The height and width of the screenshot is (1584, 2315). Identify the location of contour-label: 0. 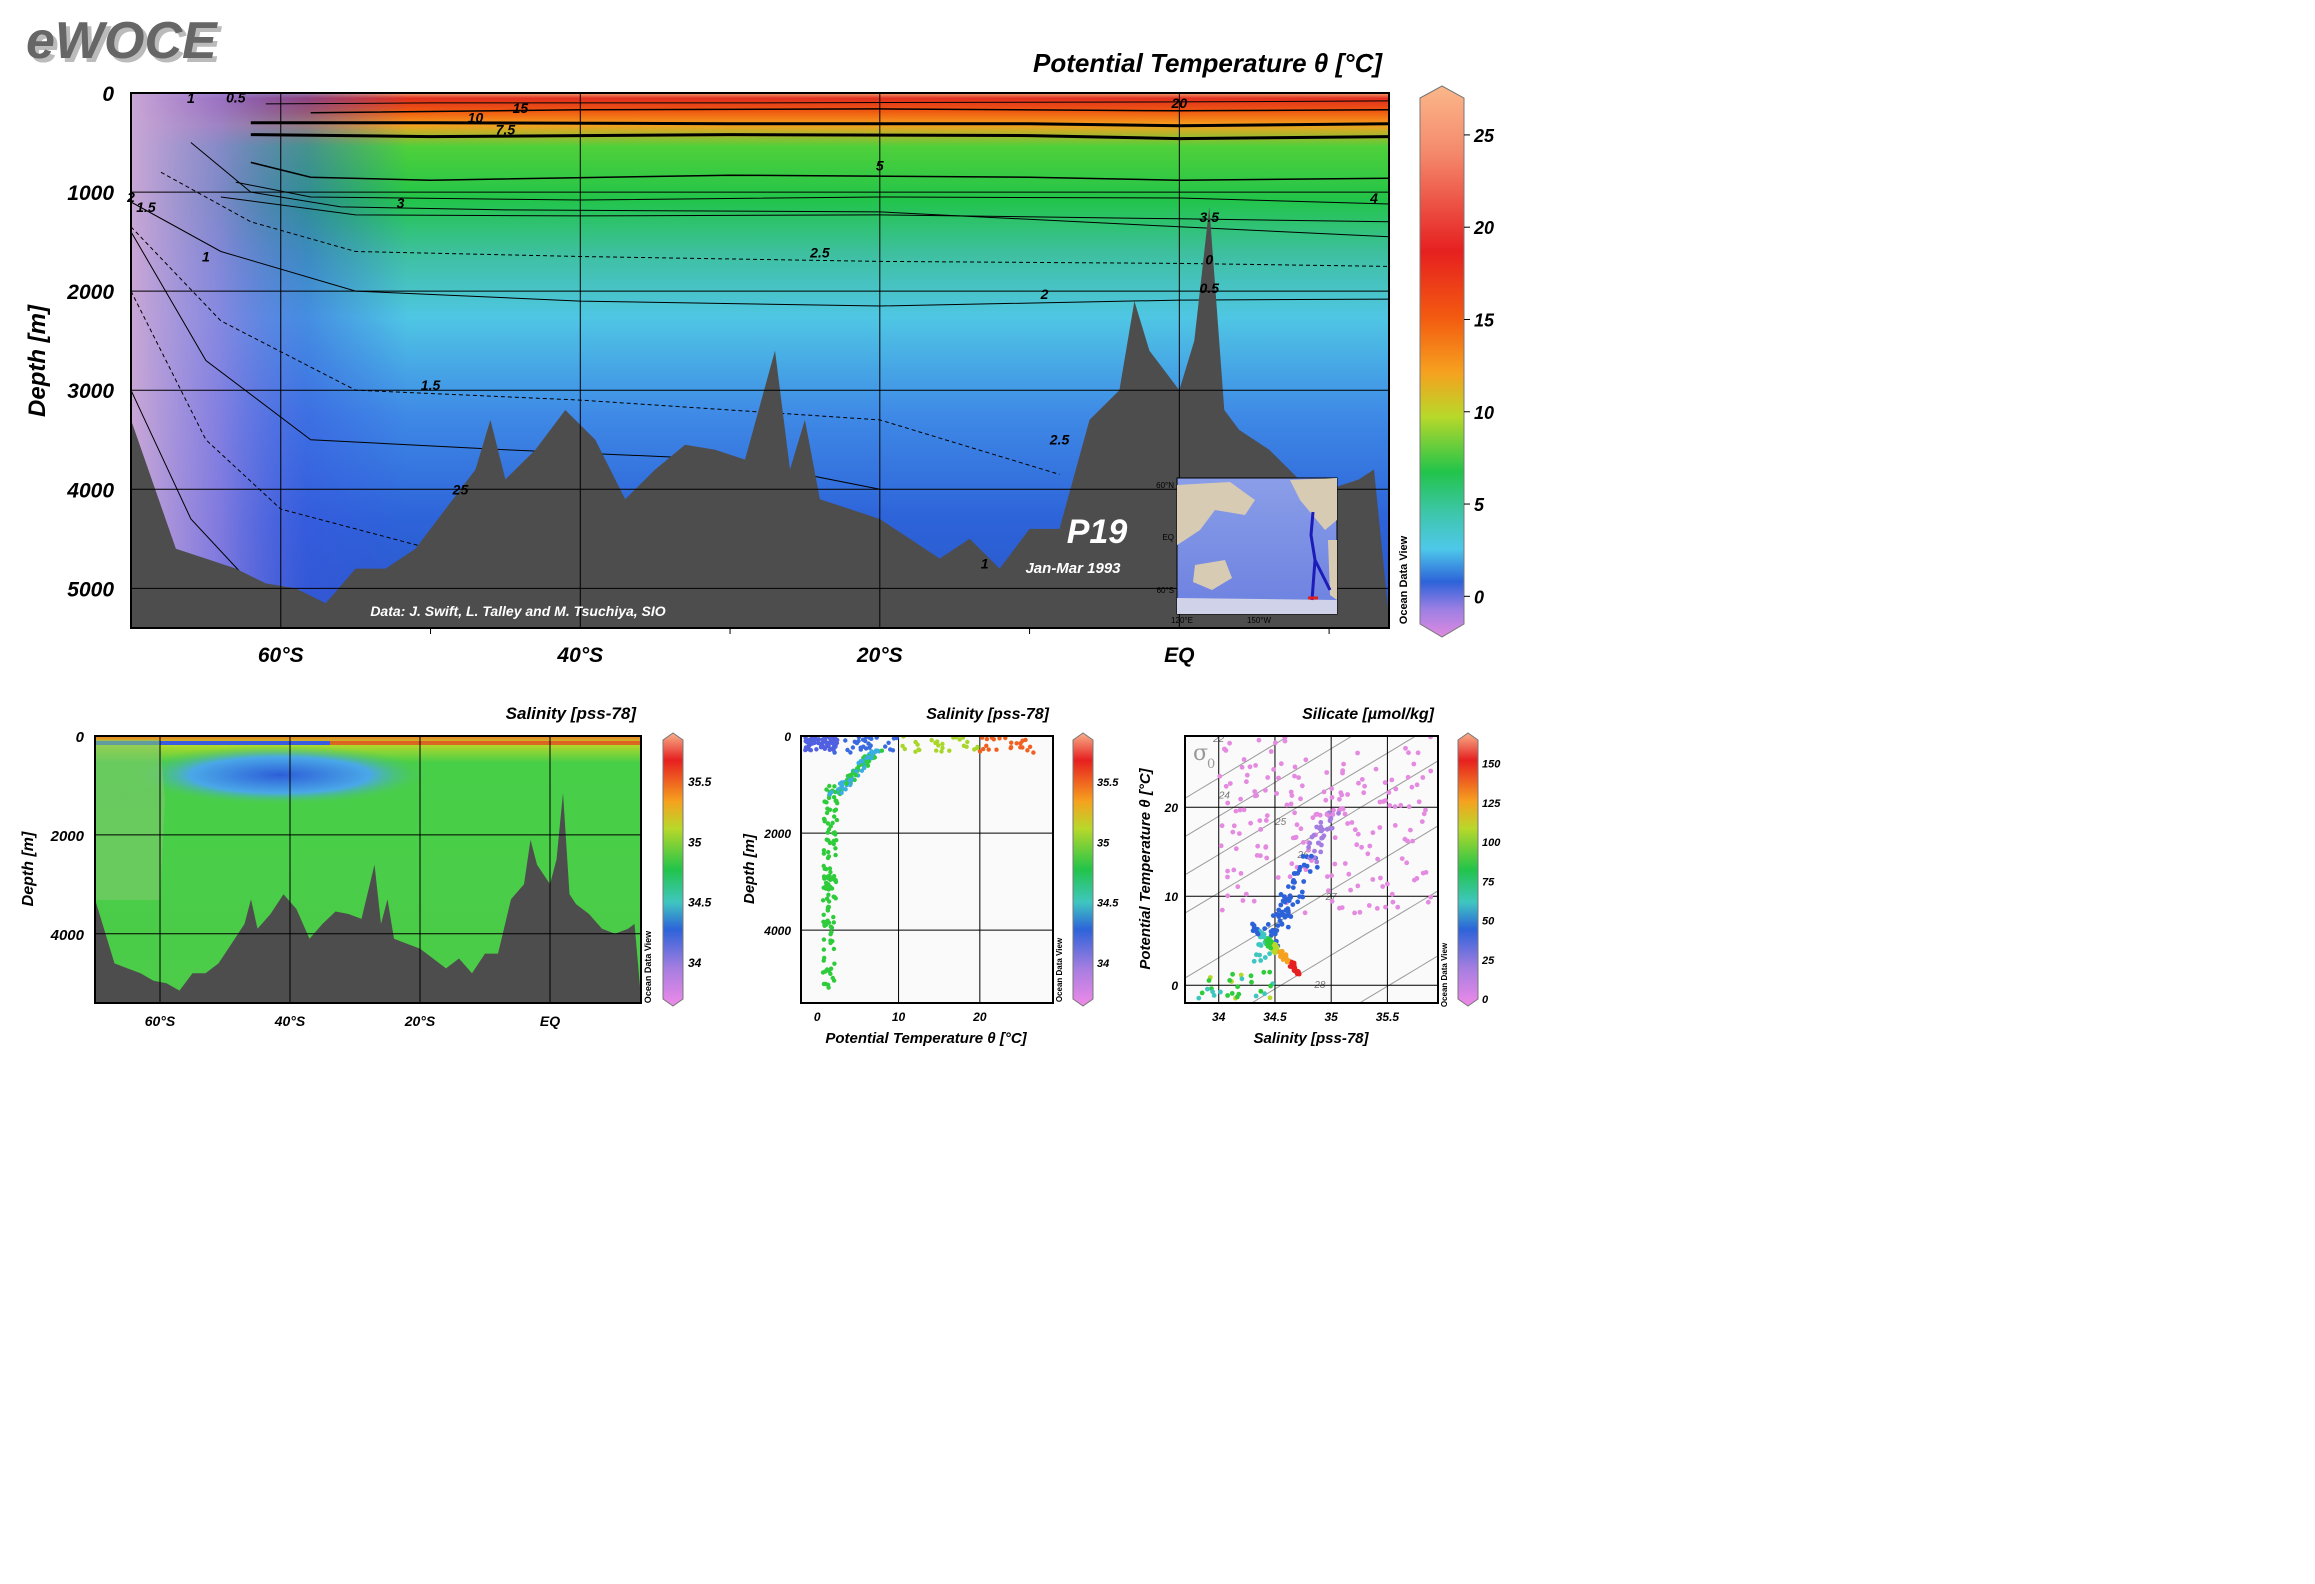
(1209, 259).